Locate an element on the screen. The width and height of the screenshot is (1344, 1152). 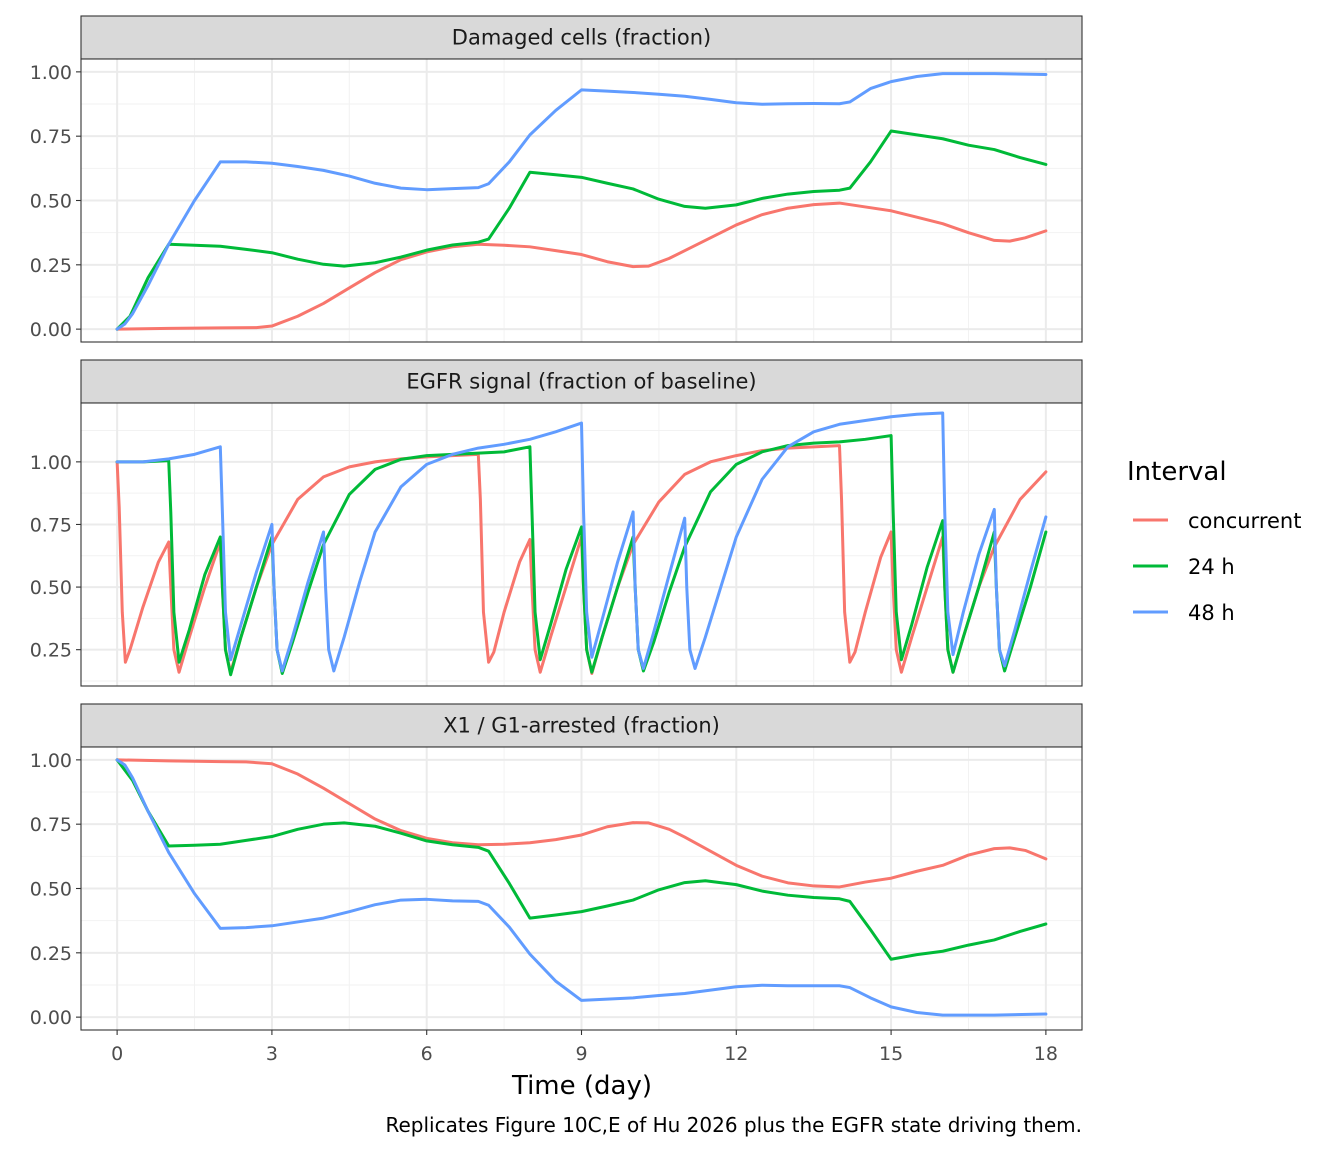
legend: Interval concurrent 24 h 48 h is located at coordinates (1214, 541).